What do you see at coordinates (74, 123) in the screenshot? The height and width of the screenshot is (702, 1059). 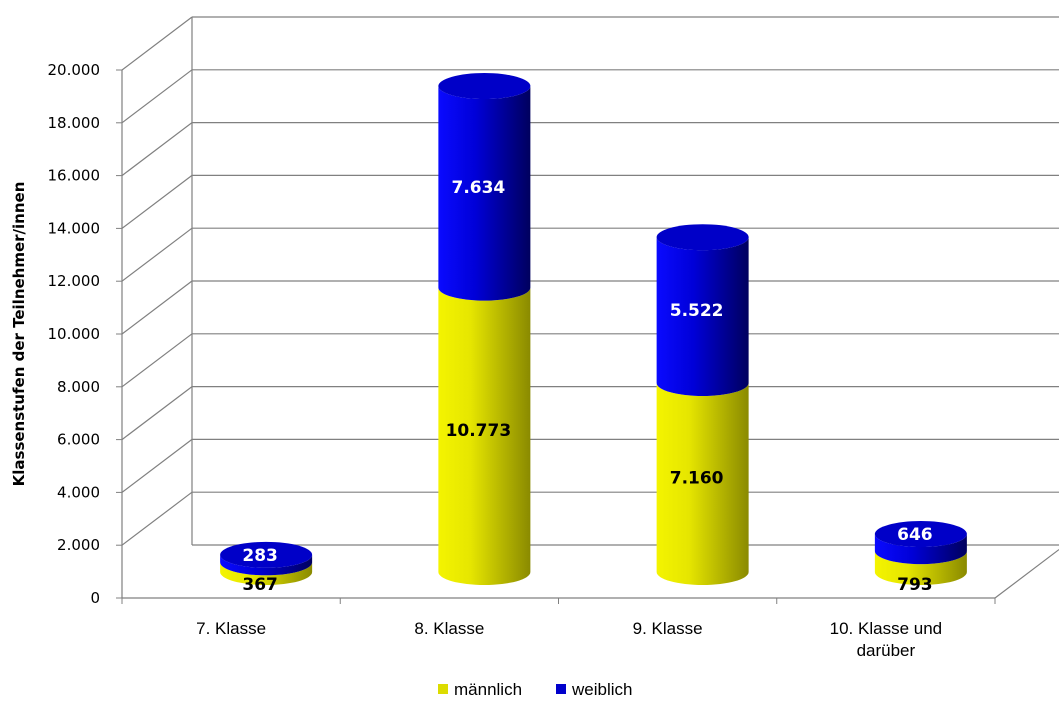 I see `y-tick-label: 18.000` at bounding box center [74, 123].